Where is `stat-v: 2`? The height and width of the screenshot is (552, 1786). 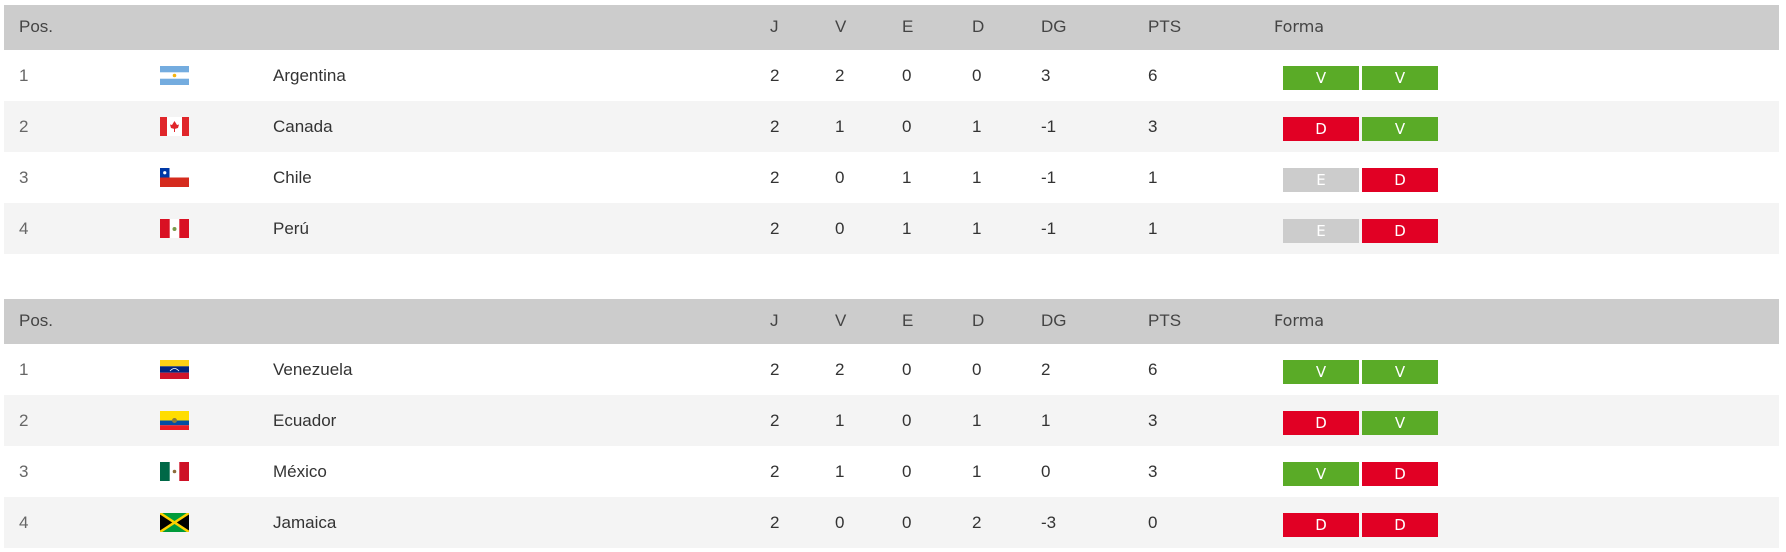
stat-v: 2 is located at coordinates (840, 75).